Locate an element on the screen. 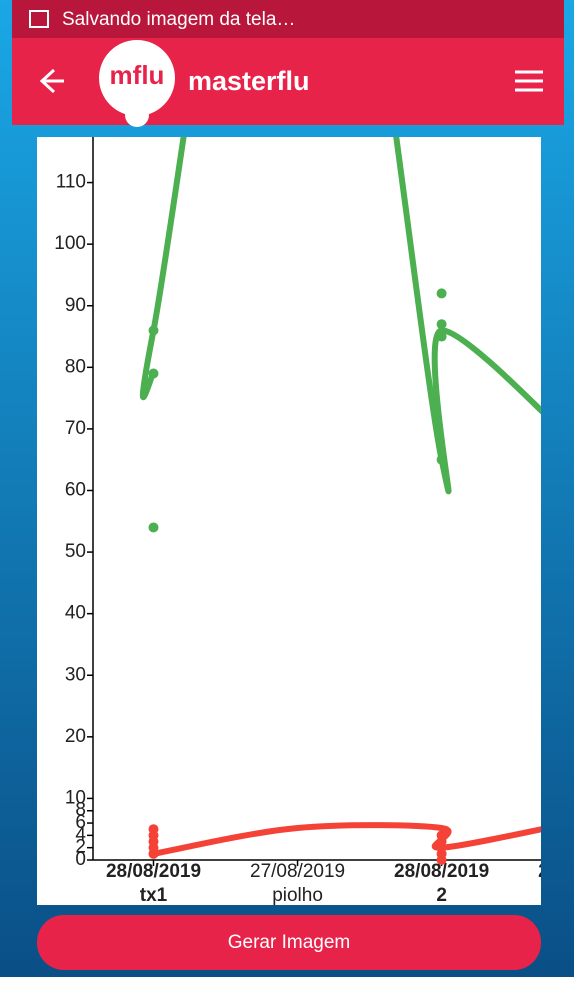  y-tick-label: 60 is located at coordinates (75, 490).